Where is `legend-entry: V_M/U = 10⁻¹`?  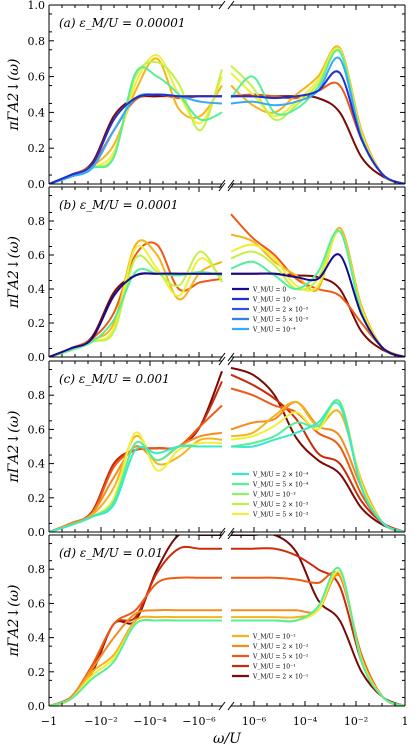 legend-entry: V_M/U = 10⁻¹ is located at coordinates (274, 667).